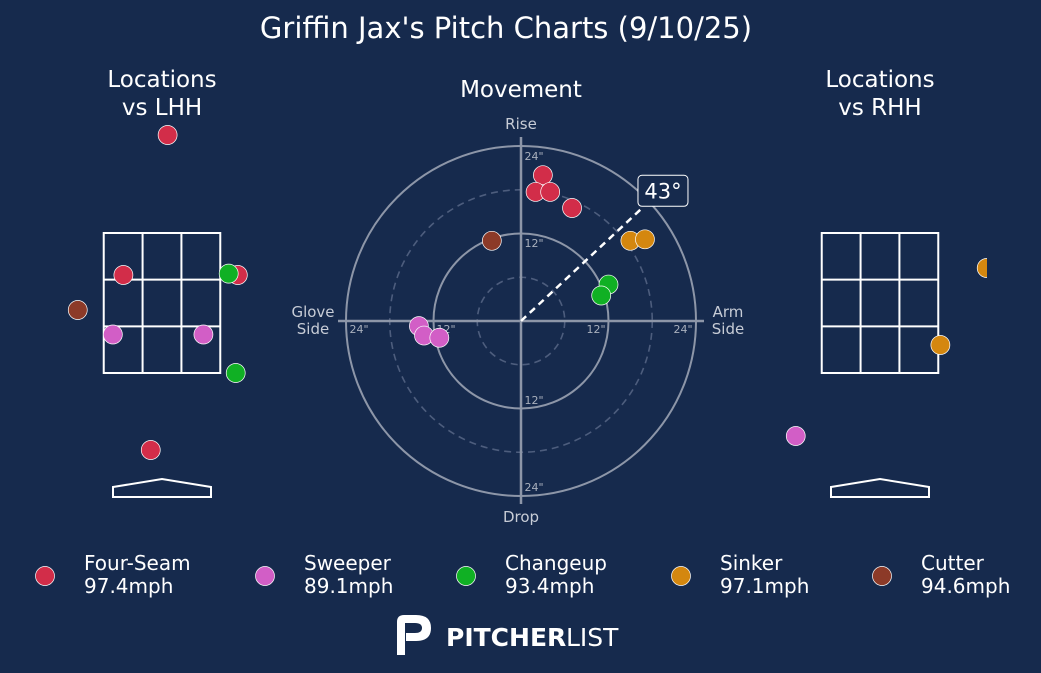 The width and height of the screenshot is (1041, 673). I want to click on ring-label-top-12: 12", so click(533, 243).